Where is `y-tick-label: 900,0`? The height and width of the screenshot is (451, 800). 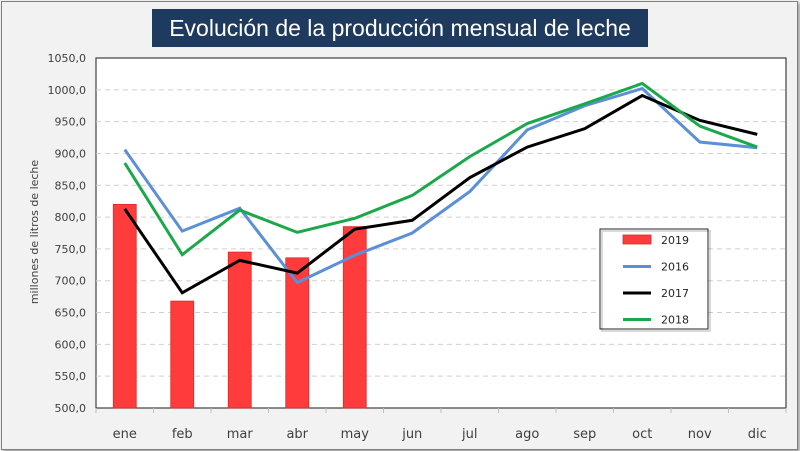 y-tick-label: 900,0 is located at coordinates (71, 153).